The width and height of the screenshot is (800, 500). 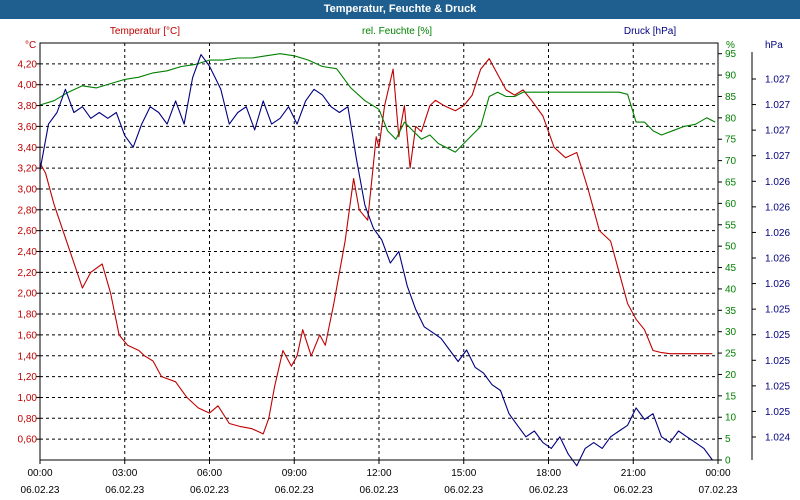 What do you see at coordinates (28, 127) in the screenshot?
I see `temperature-tick-label: 3,60` at bounding box center [28, 127].